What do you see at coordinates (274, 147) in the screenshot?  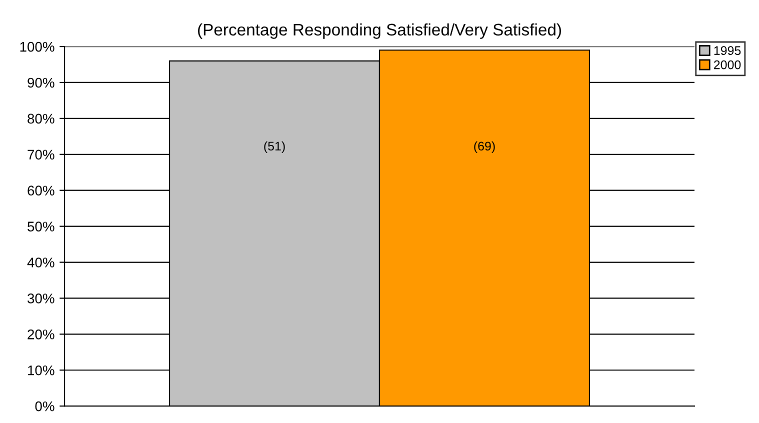 I see `annotation: (51)` at bounding box center [274, 147].